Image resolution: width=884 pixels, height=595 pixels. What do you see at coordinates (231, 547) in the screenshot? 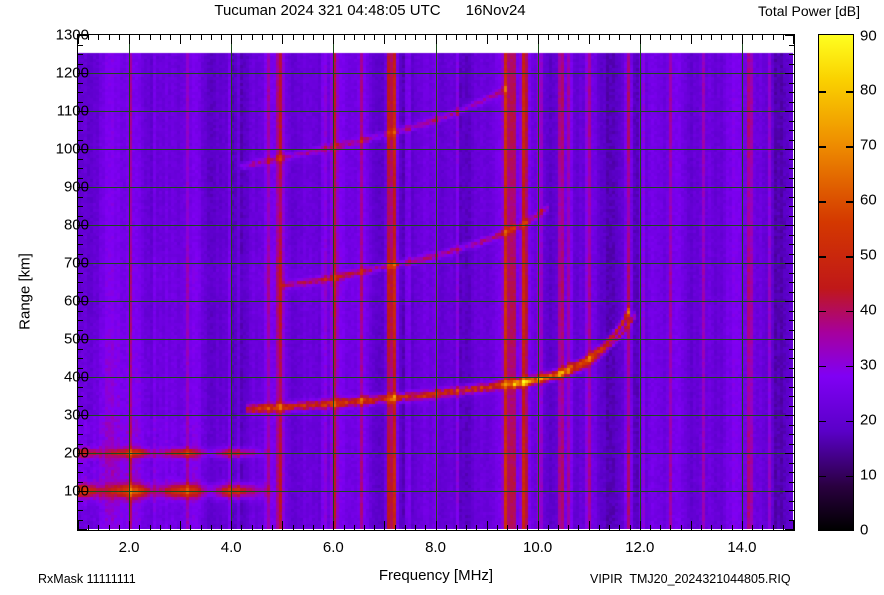
I see `x-tick-label: 4.0` at bounding box center [231, 547].